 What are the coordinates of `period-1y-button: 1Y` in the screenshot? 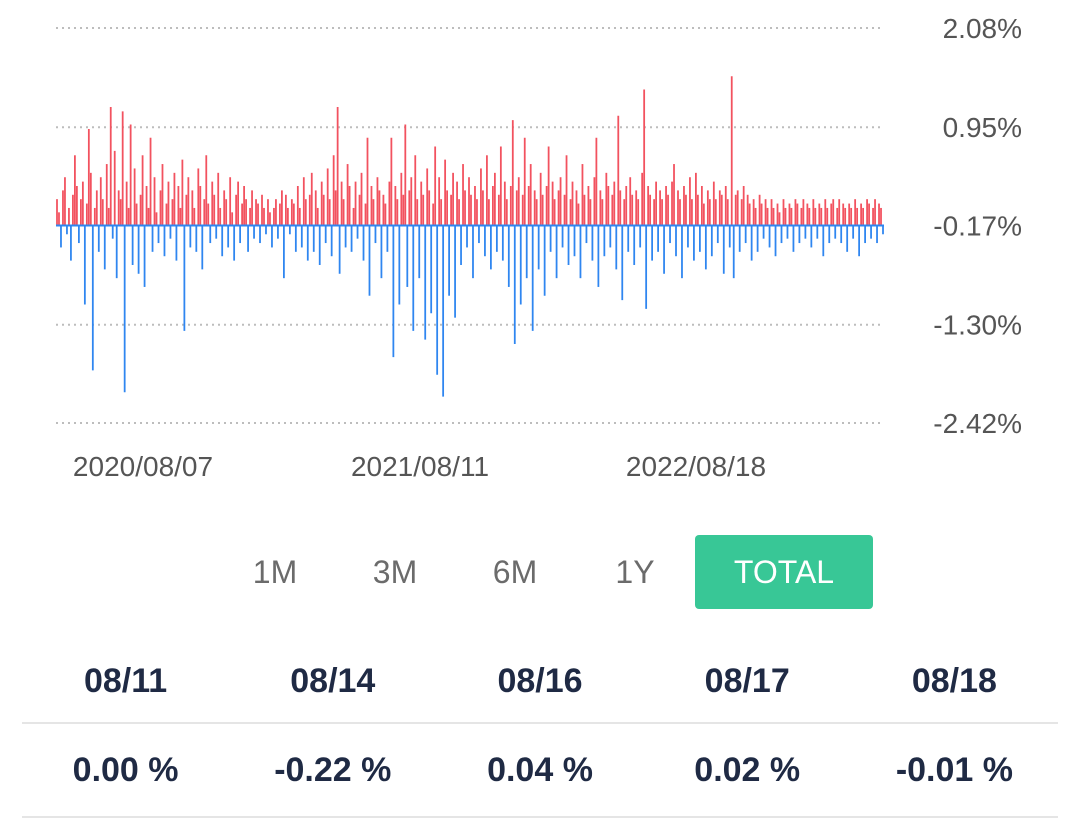 It's located at (635, 571).